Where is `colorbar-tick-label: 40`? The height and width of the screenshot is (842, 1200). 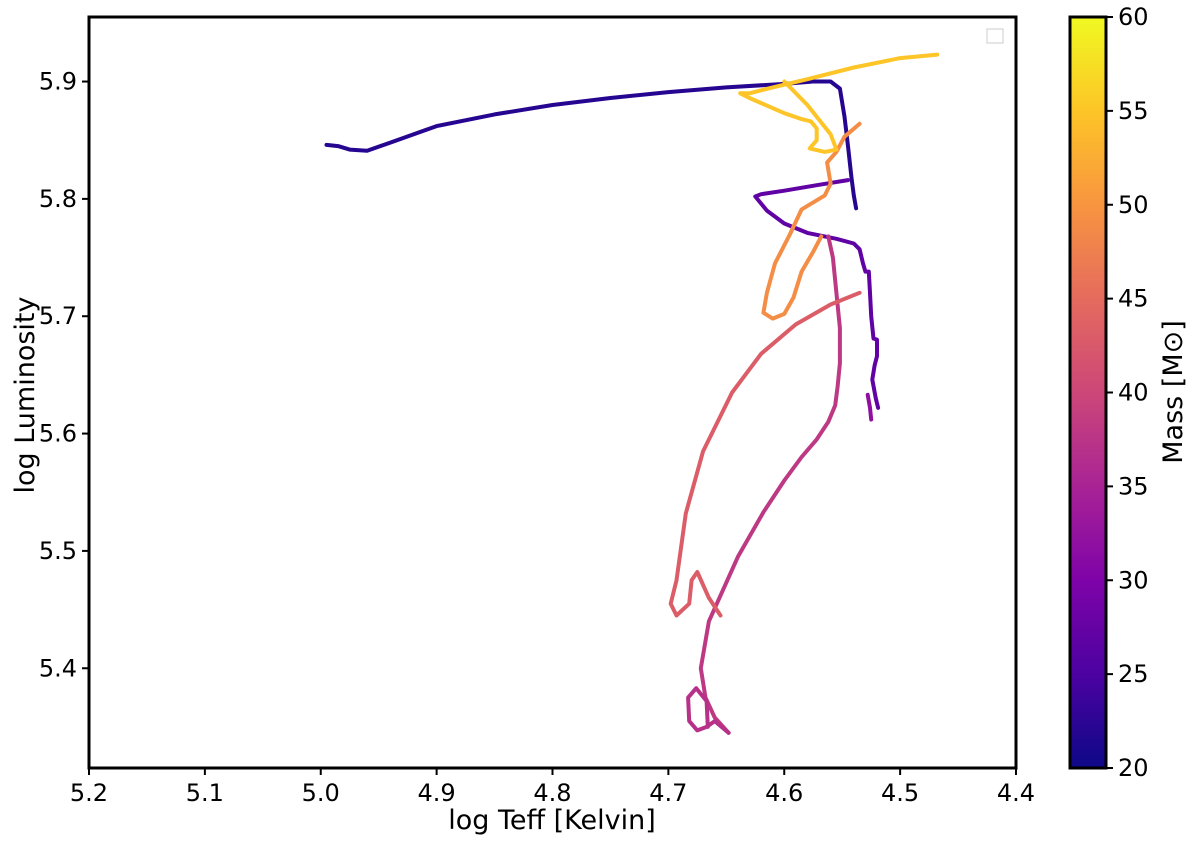 colorbar-tick-label: 40 is located at coordinates (1133, 393).